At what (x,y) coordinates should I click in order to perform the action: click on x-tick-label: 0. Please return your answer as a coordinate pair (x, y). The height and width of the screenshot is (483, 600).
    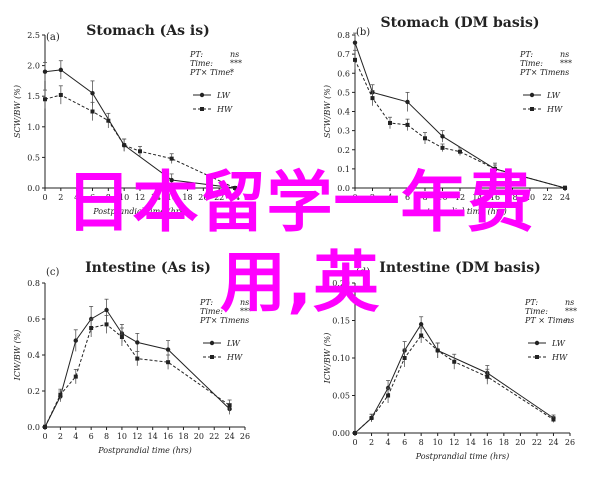
    Looking at the image, I should click on (354, 197).